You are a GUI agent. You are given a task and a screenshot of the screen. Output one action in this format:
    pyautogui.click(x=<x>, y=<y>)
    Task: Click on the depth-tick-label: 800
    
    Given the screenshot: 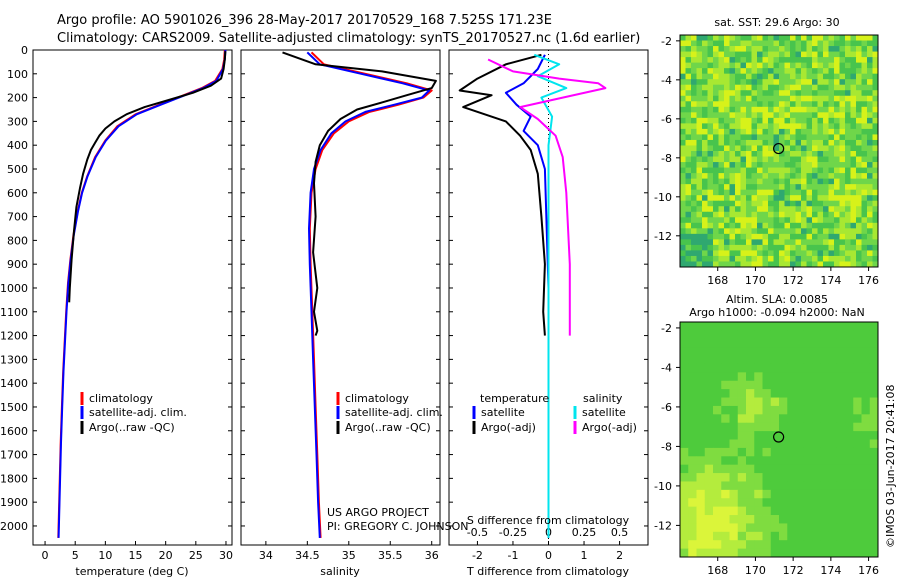 What is the action you would take?
    pyautogui.click(x=17, y=240)
    